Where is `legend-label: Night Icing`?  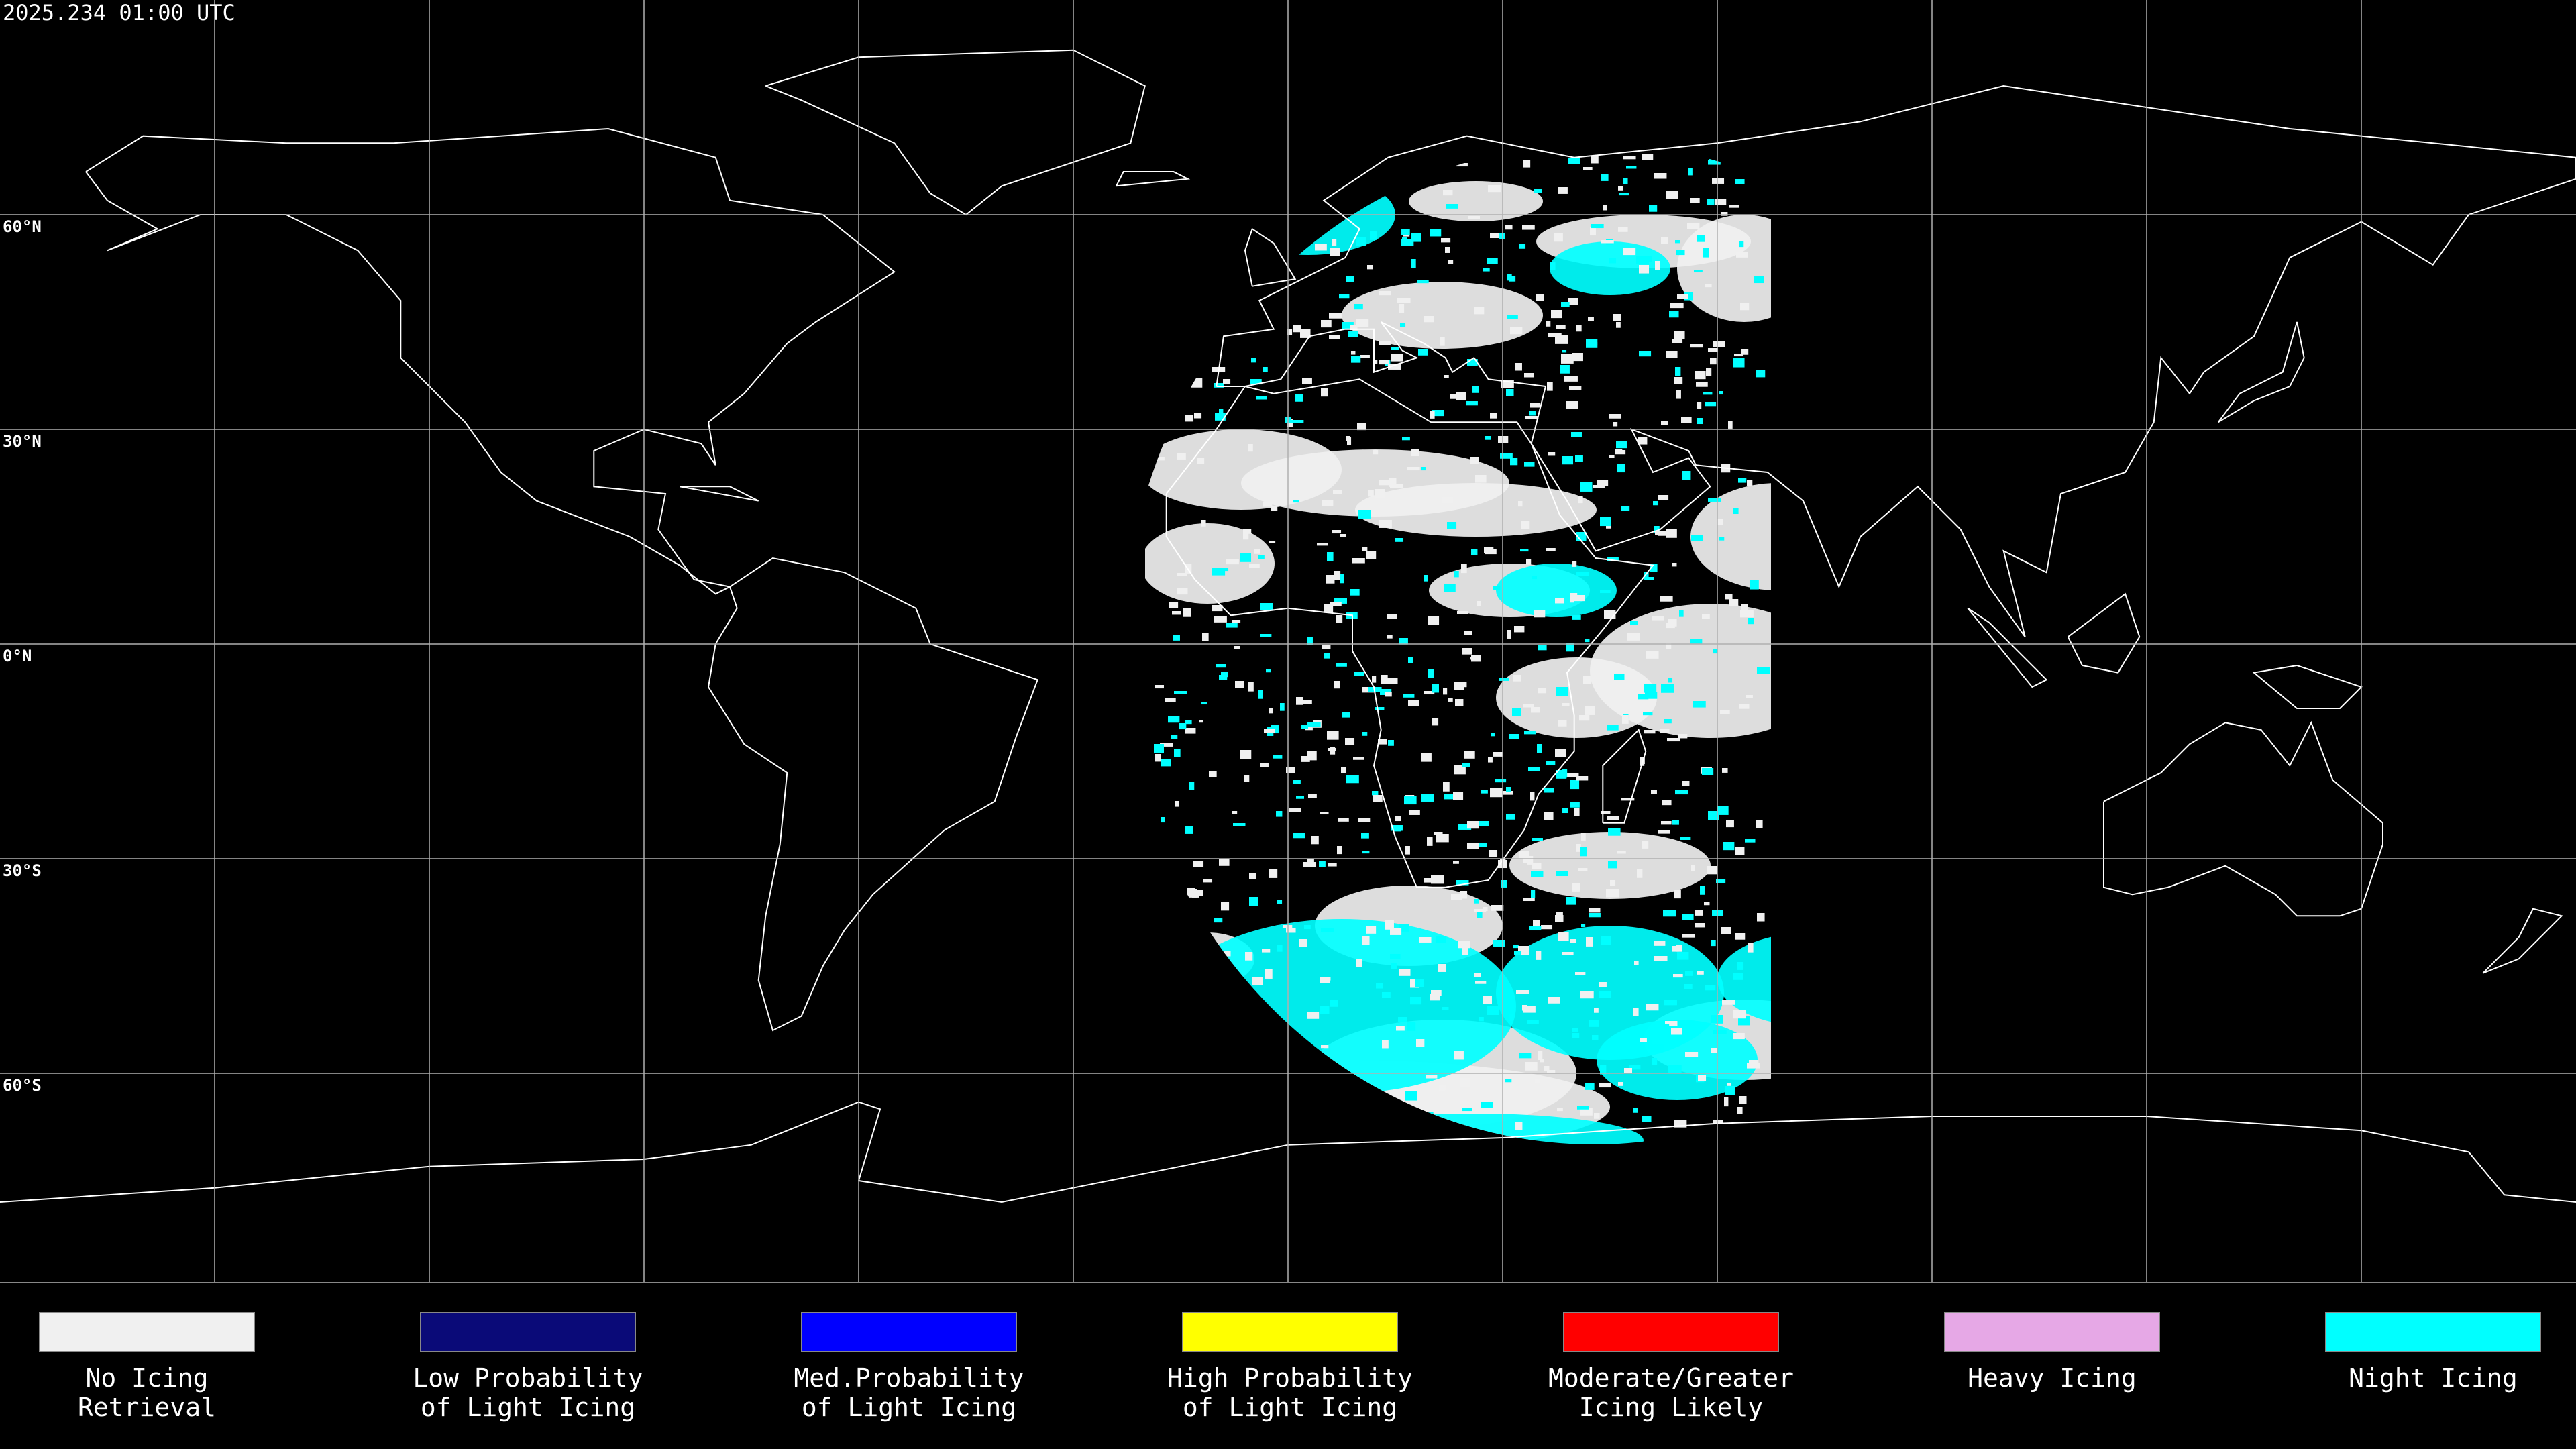
legend-label: Night Icing is located at coordinates (2433, 1378).